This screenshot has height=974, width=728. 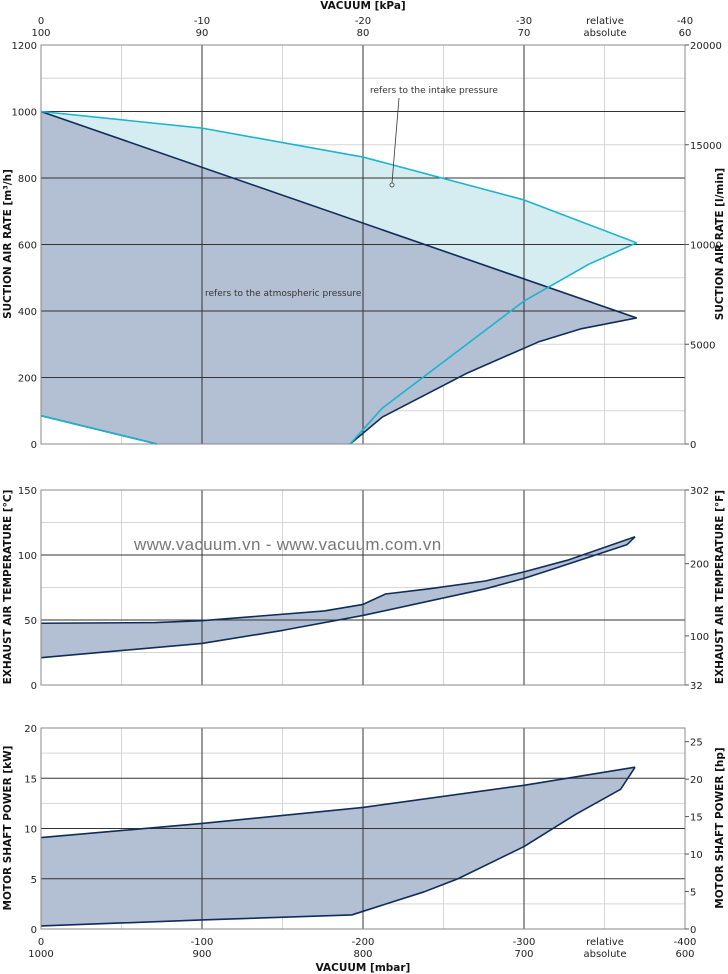 I want to click on right-tick-label: 5, so click(x=693, y=893).